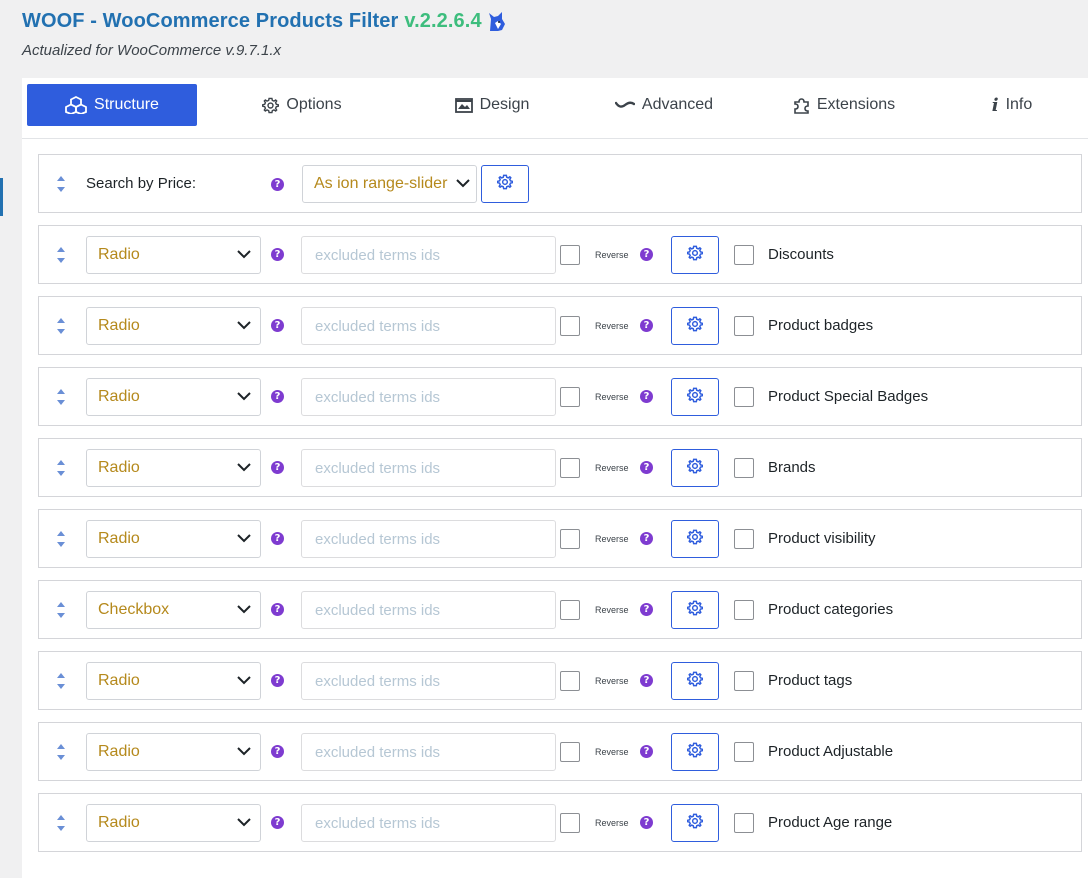 This screenshot has height=878, width=1088. I want to click on taxonomy-name: Discounts, so click(801, 254).